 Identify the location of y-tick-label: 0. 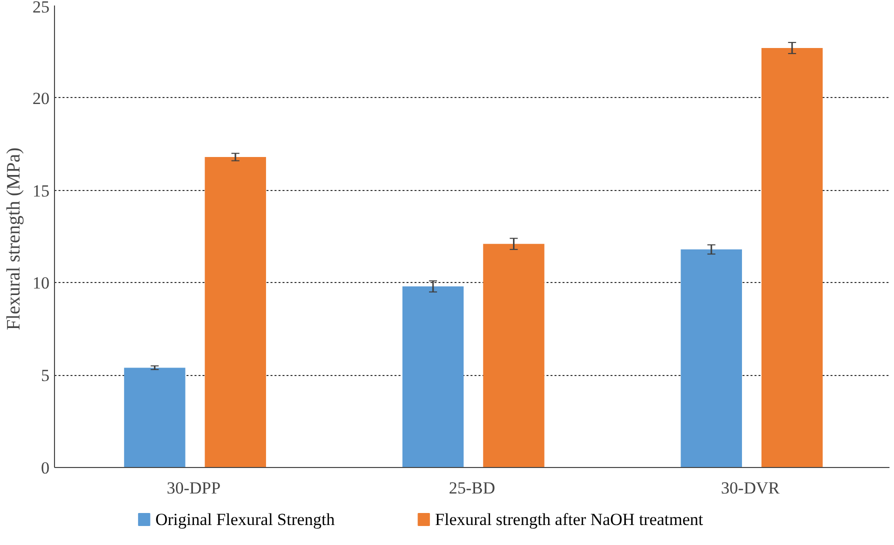
(45, 468).